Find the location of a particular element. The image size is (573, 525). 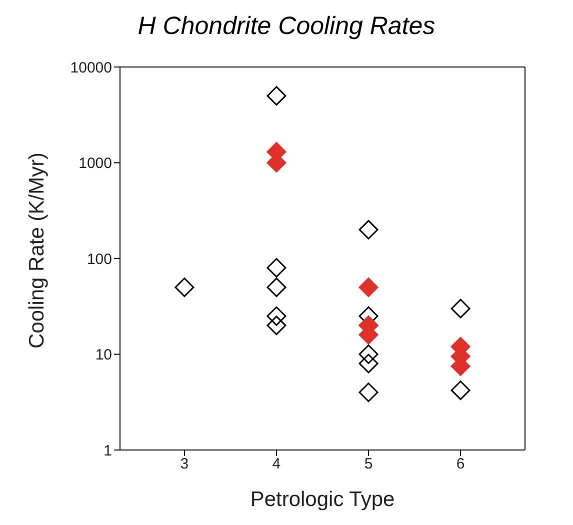

y-tick-label: 1 is located at coordinates (108, 451).